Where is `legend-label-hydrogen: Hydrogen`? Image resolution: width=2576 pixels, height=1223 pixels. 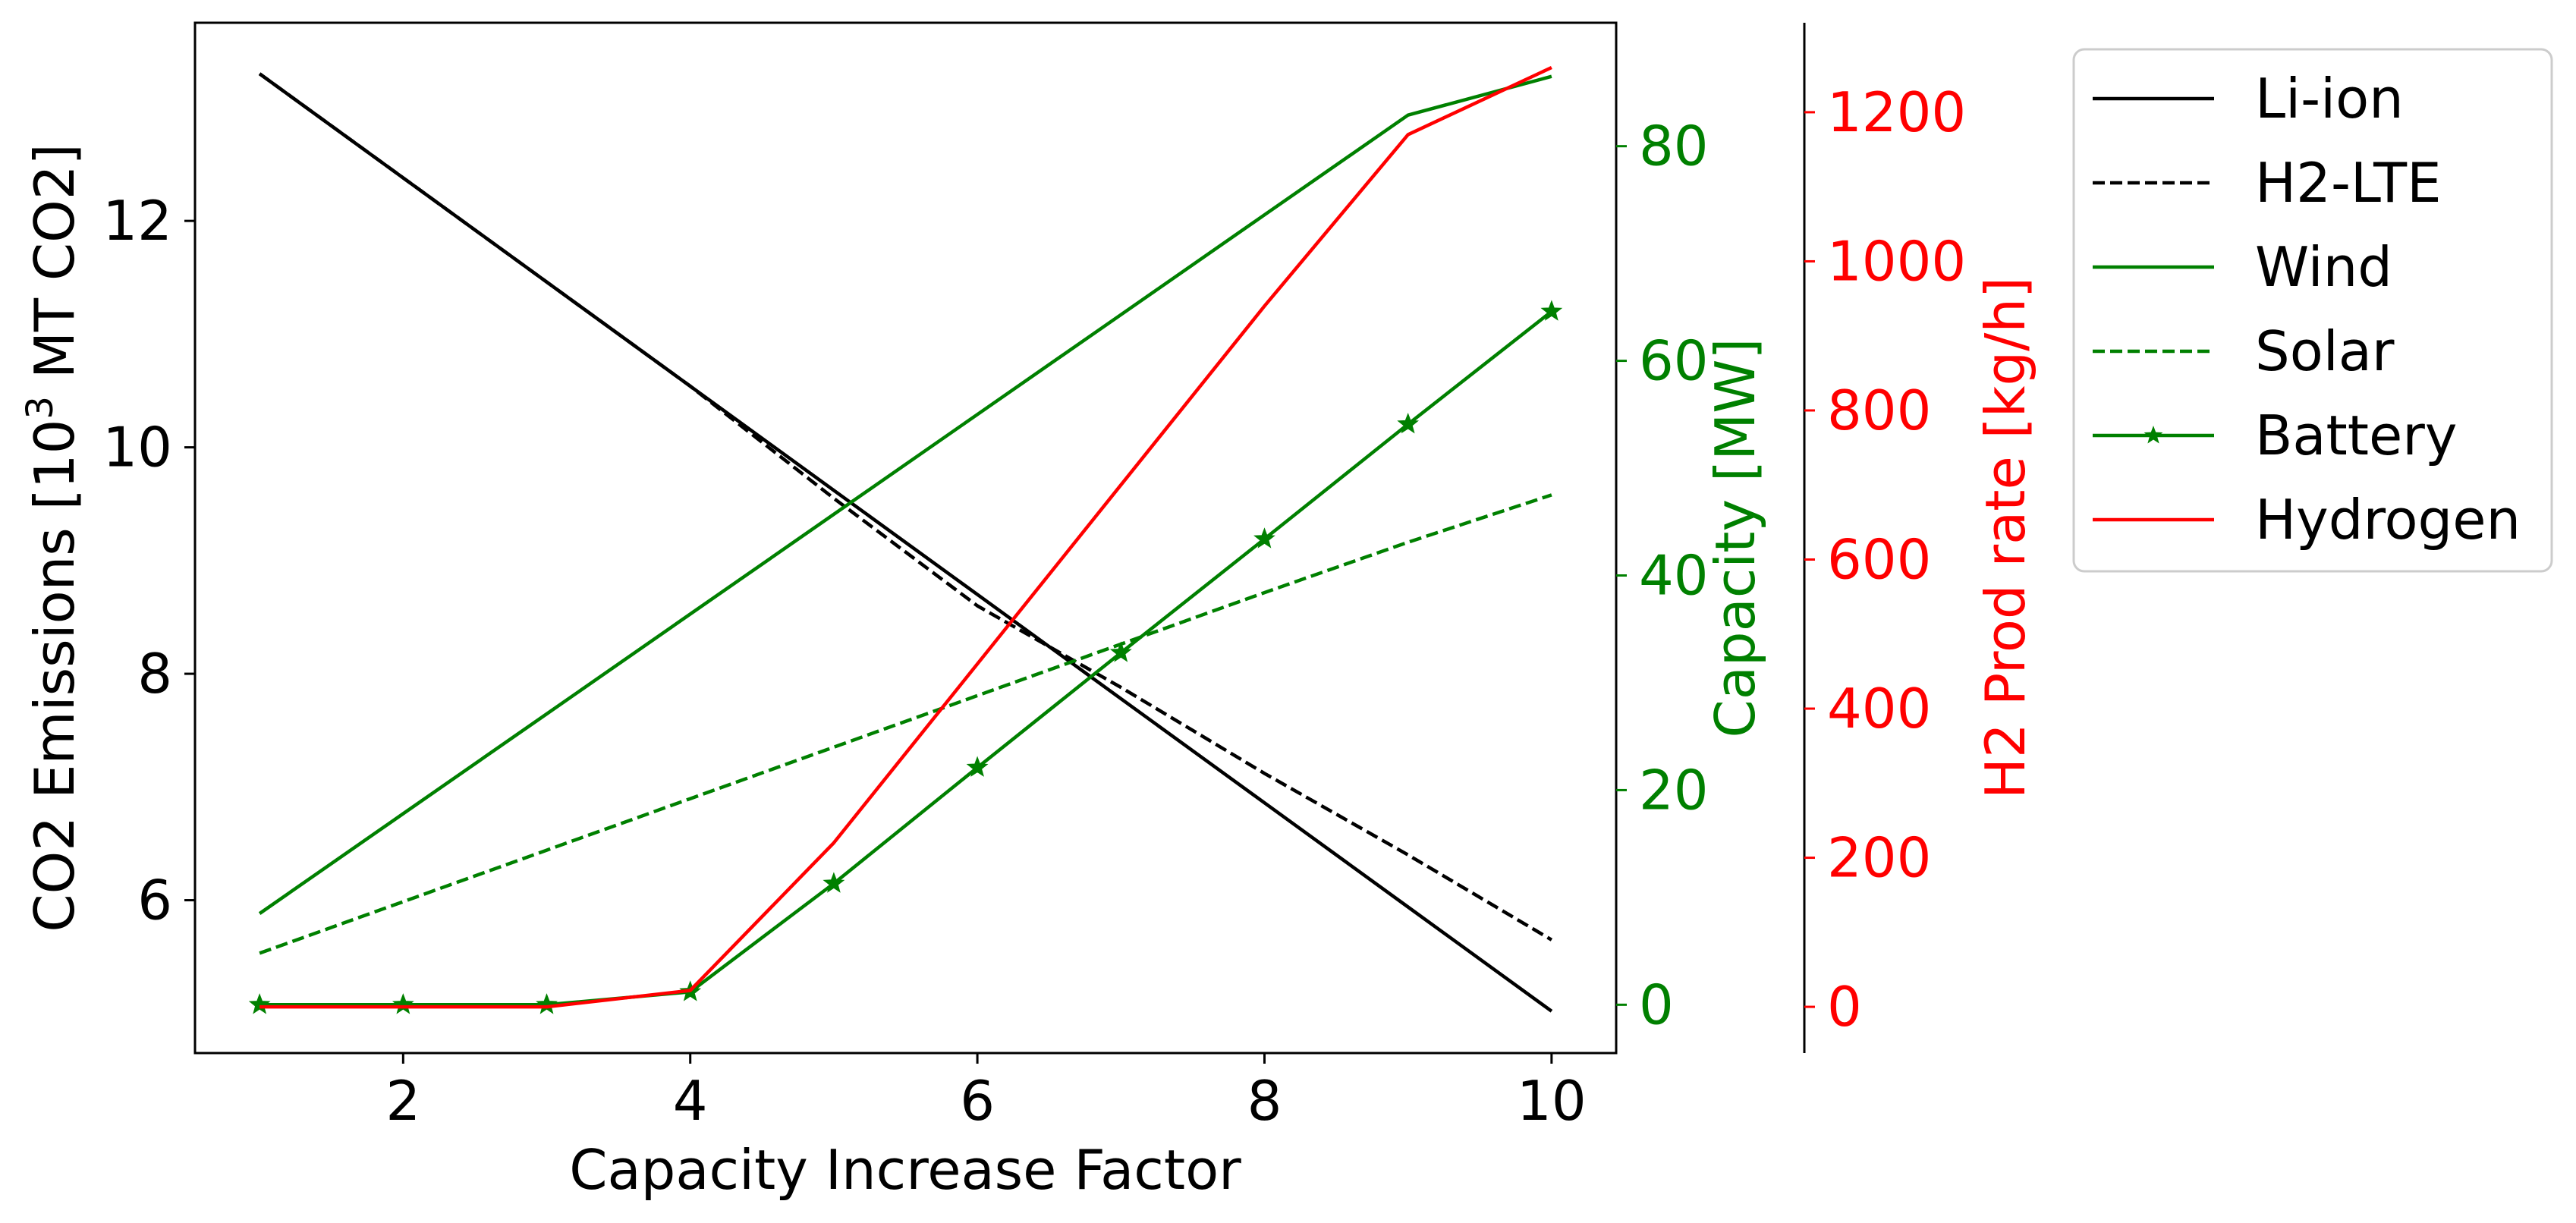
legend-label-hydrogen: Hydrogen is located at coordinates (2388, 520).